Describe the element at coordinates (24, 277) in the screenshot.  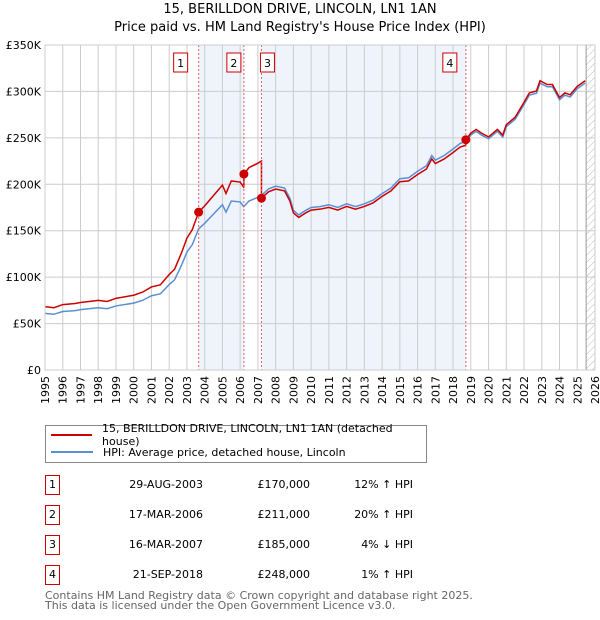
I see `y-tick-label: £100K` at that location.